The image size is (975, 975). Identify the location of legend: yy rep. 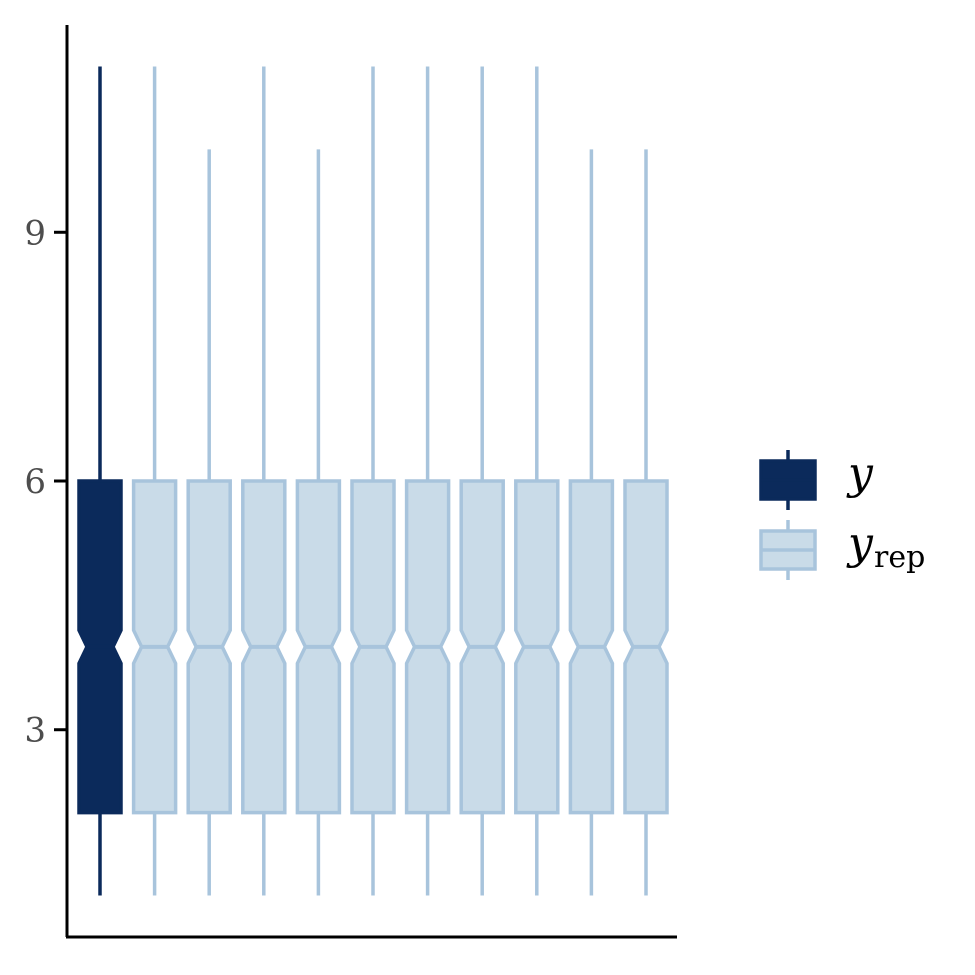
(842, 514).